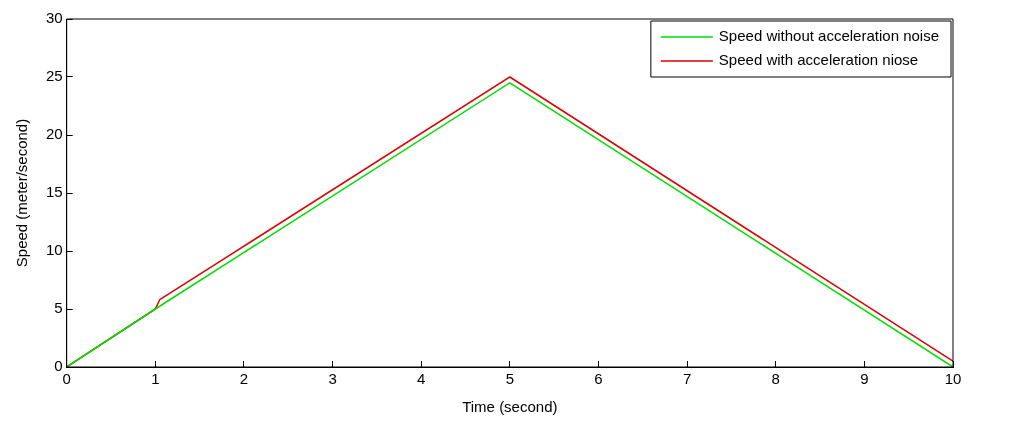  I want to click on y-tick-label: 10, so click(54, 250).